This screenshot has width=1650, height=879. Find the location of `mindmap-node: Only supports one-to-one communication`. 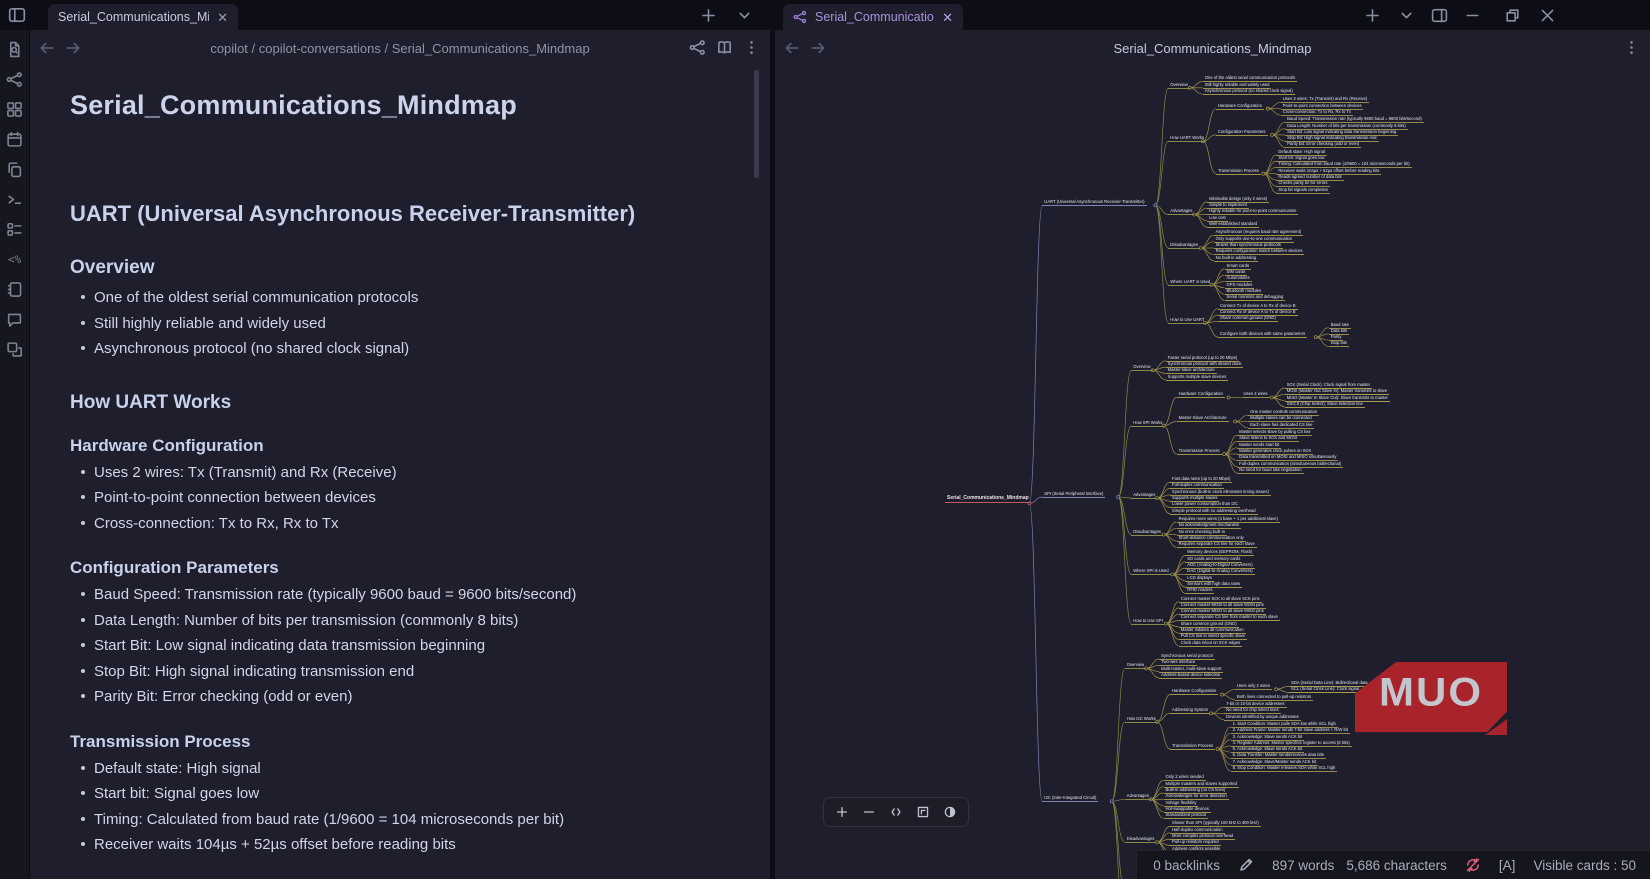

mindmap-node: Only supports one-to-one communication is located at coordinates (1254, 239).